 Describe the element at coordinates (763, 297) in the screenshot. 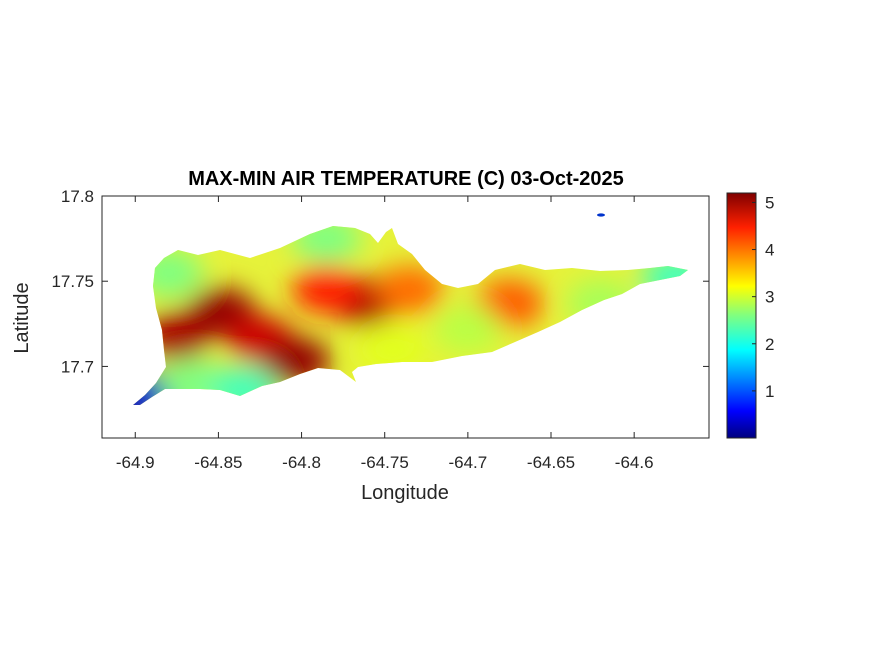

I see `colorbar-ticks: 1 2 3 4 5` at that location.